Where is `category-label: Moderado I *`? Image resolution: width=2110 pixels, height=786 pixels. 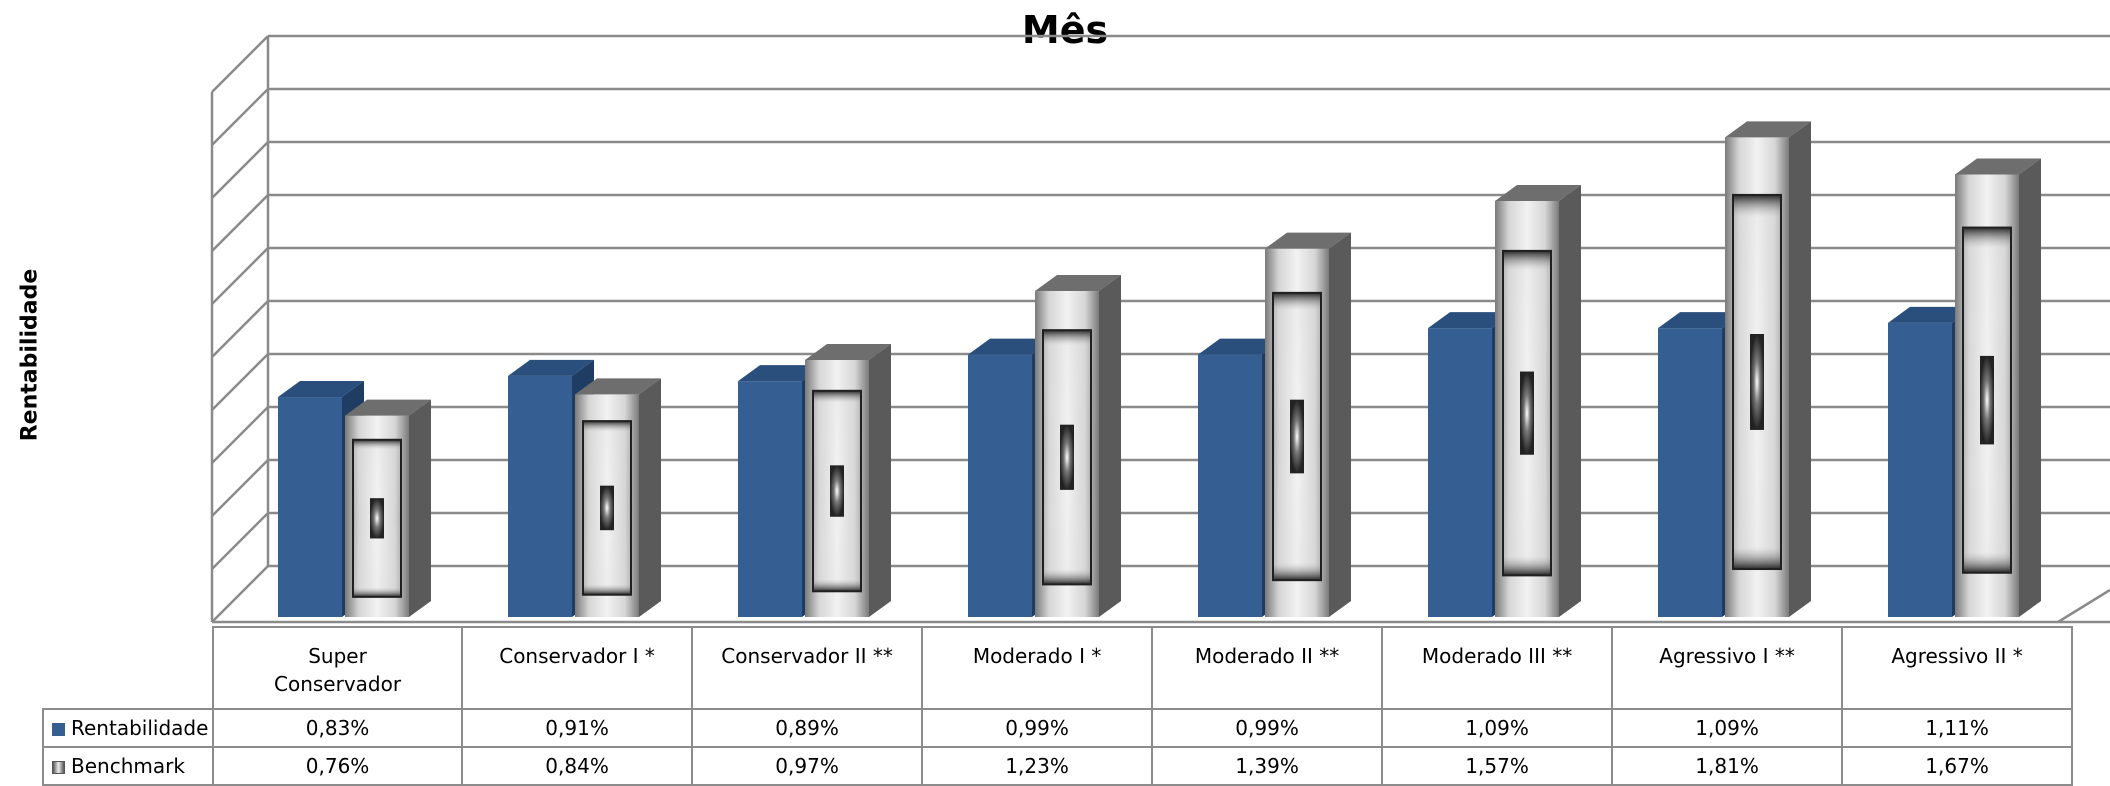 category-label: Moderado I * is located at coordinates (1037, 668).